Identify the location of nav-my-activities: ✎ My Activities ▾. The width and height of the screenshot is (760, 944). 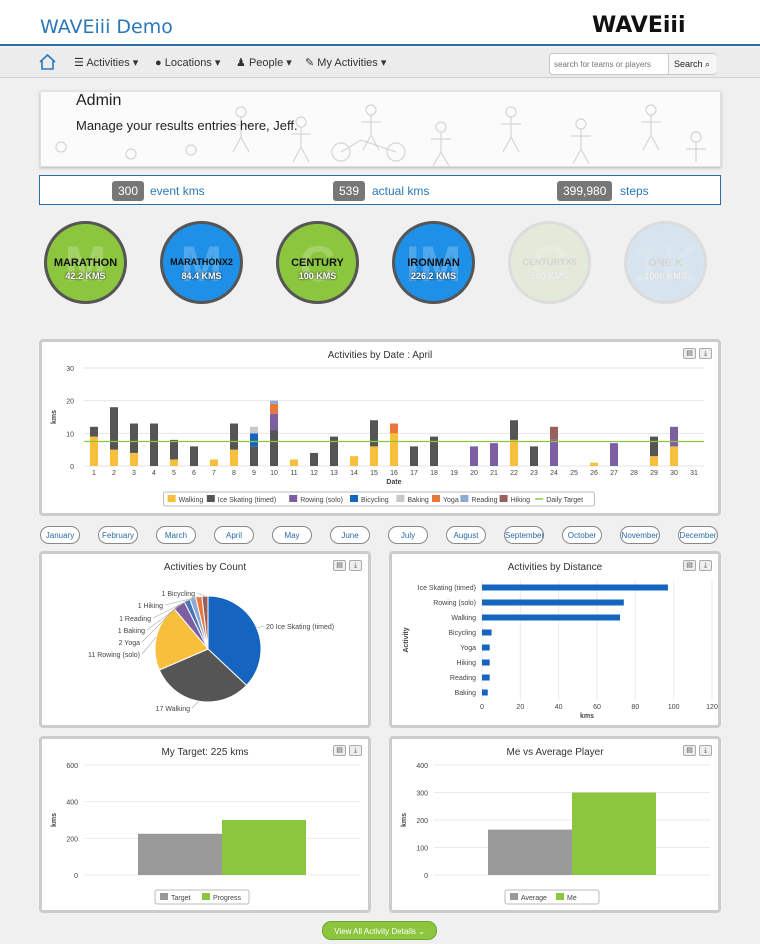
(346, 63).